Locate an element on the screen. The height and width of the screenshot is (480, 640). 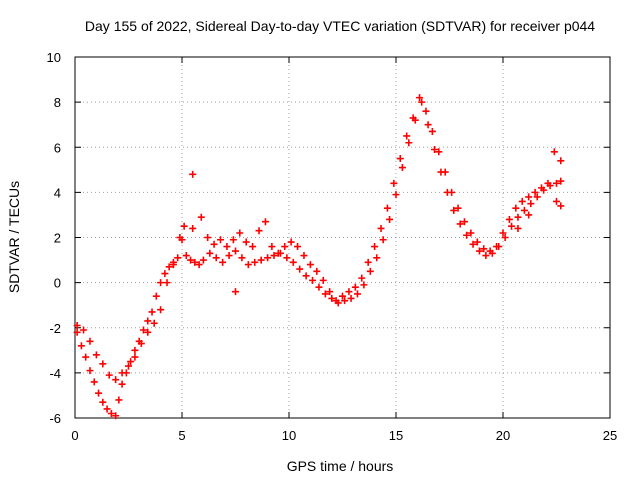
y-tick-label: 6 is located at coordinates (57, 147).